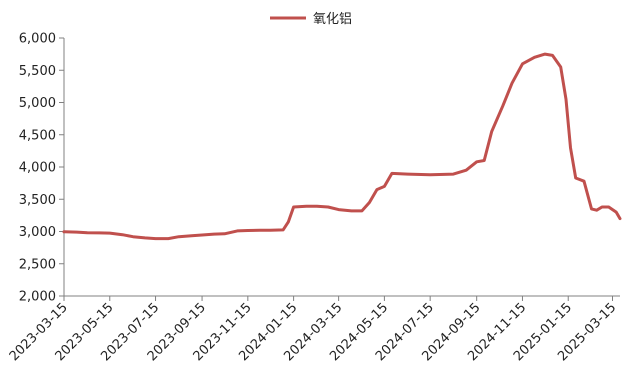 This screenshot has height=376, width=625. What do you see at coordinates (37, 71) in the screenshot?
I see `y-tick-label: 5,500` at bounding box center [37, 71].